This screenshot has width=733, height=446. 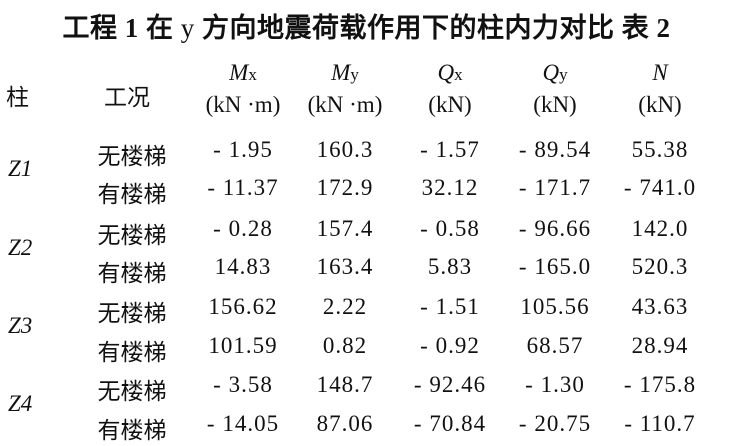 I want to click on column-label: Z4, so click(x=20, y=403).